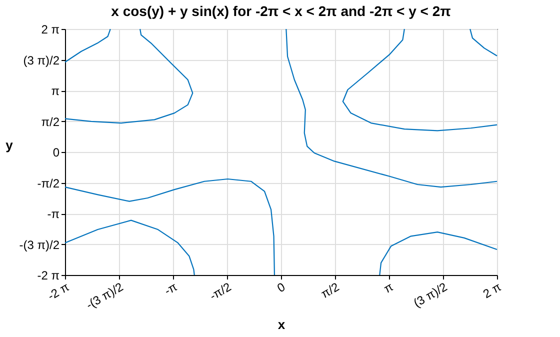  Describe the element at coordinates (492, 291) in the screenshot. I see `x-tick-label: 2 π` at that location.